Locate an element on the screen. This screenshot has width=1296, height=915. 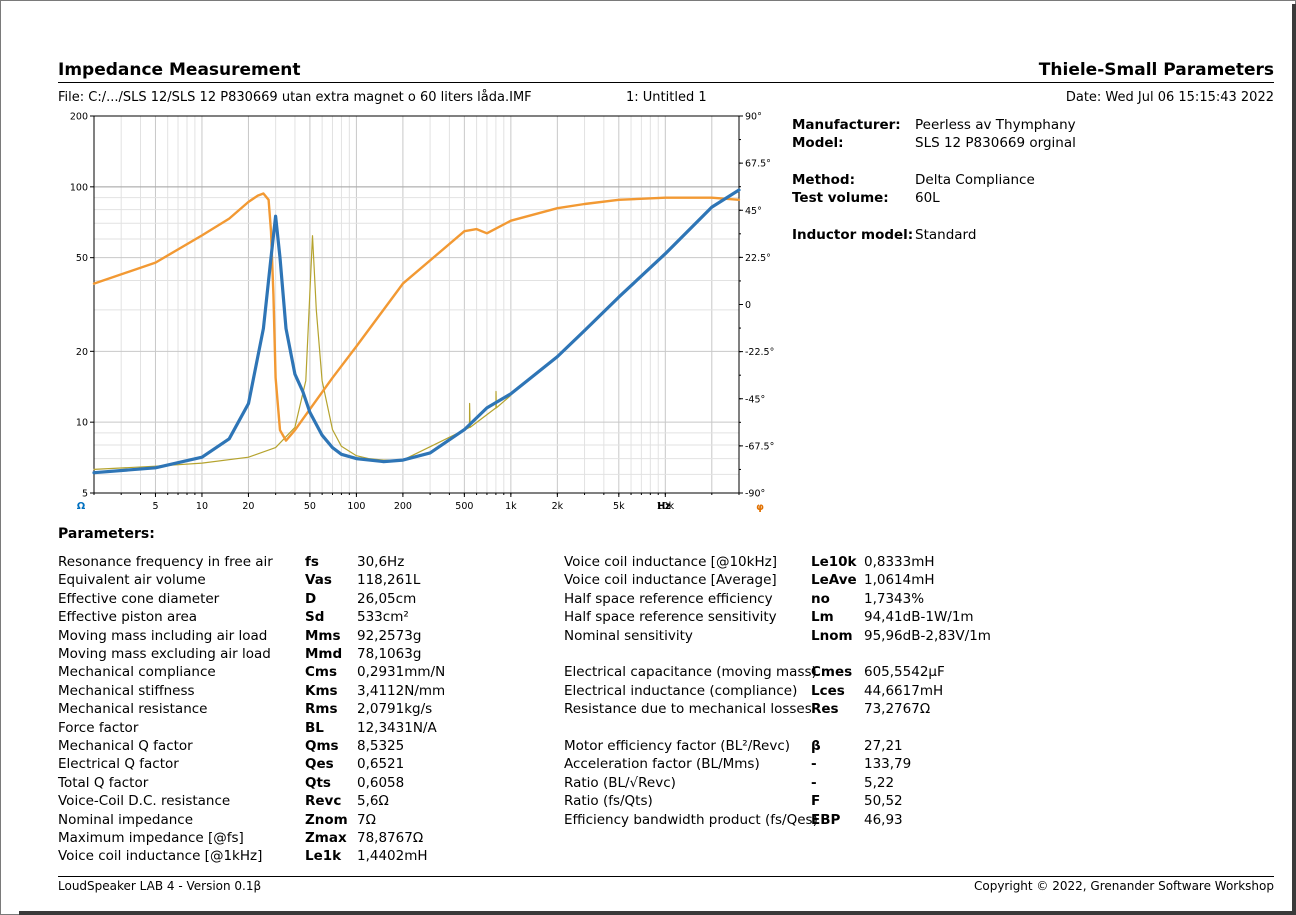
param-symbol: F is located at coordinates (816, 801).